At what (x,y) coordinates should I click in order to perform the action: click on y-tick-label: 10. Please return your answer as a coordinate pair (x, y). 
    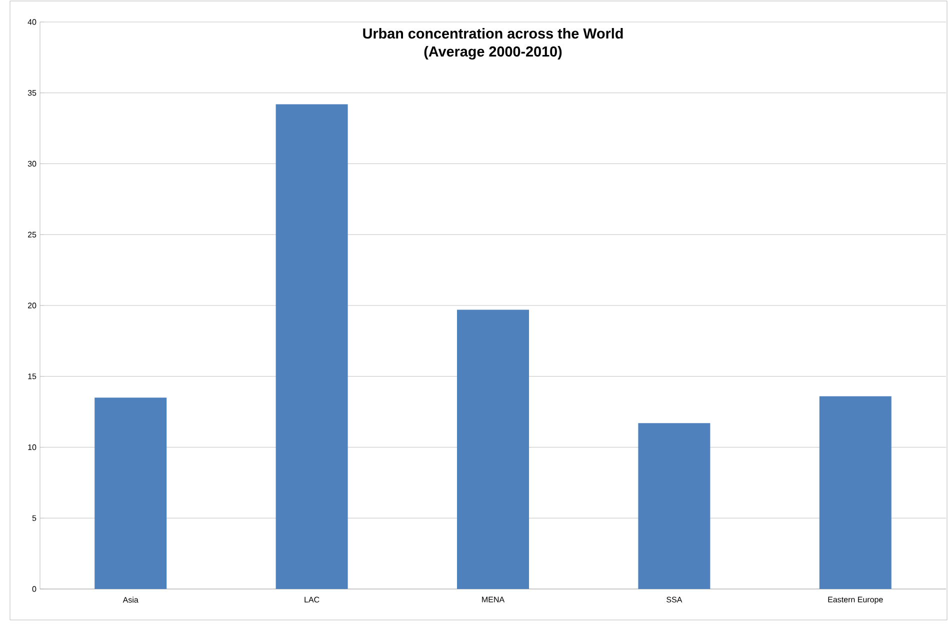
    Looking at the image, I should click on (32, 447).